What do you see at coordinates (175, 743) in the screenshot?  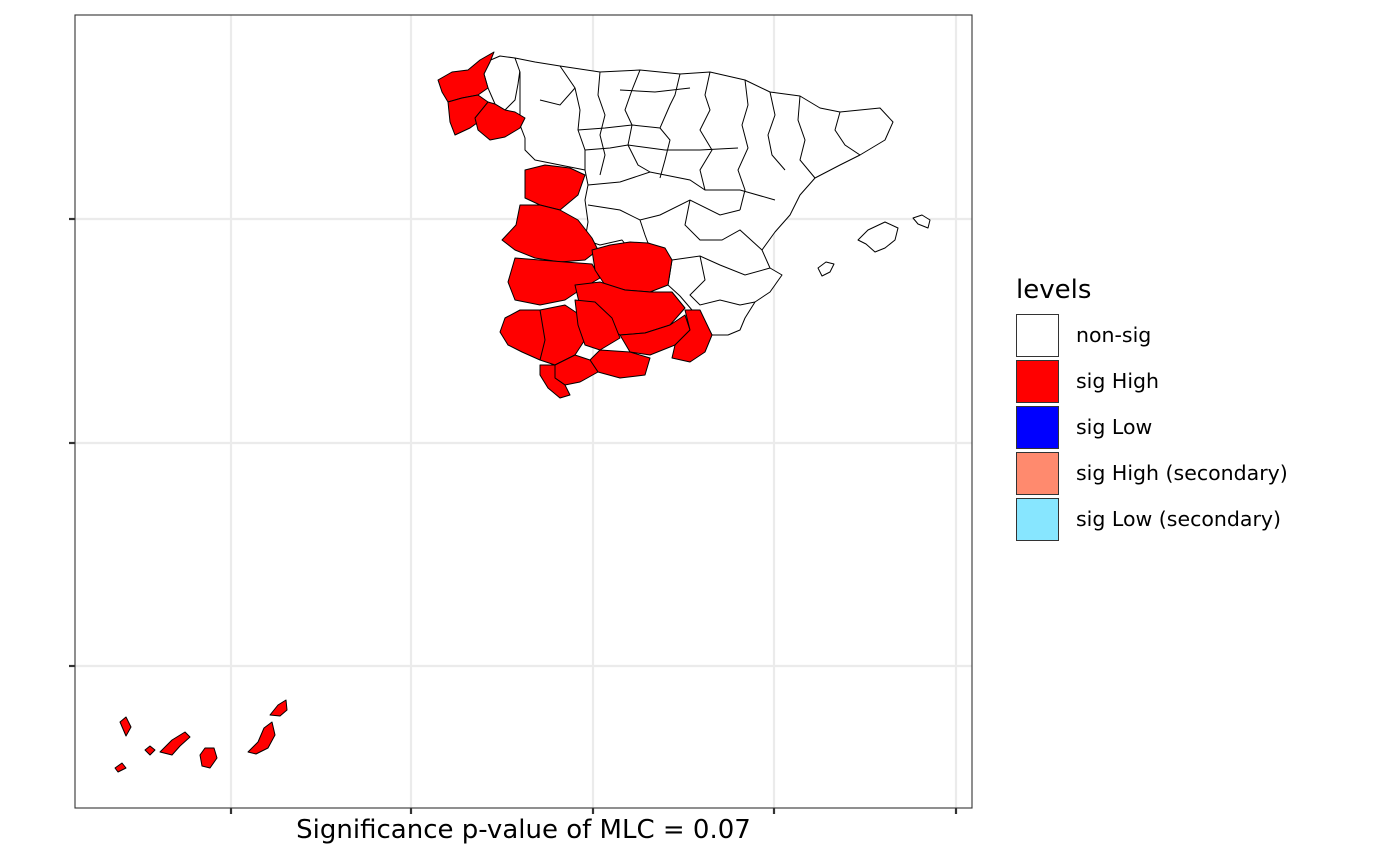 I see `region-tenerife` at bounding box center [175, 743].